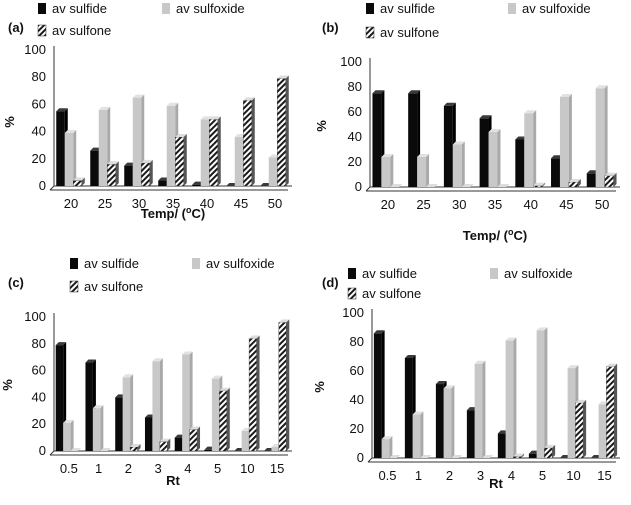 This screenshot has height=505, width=631. What do you see at coordinates (173, 480) in the screenshot?
I see `x-axis-label: Rt` at bounding box center [173, 480].